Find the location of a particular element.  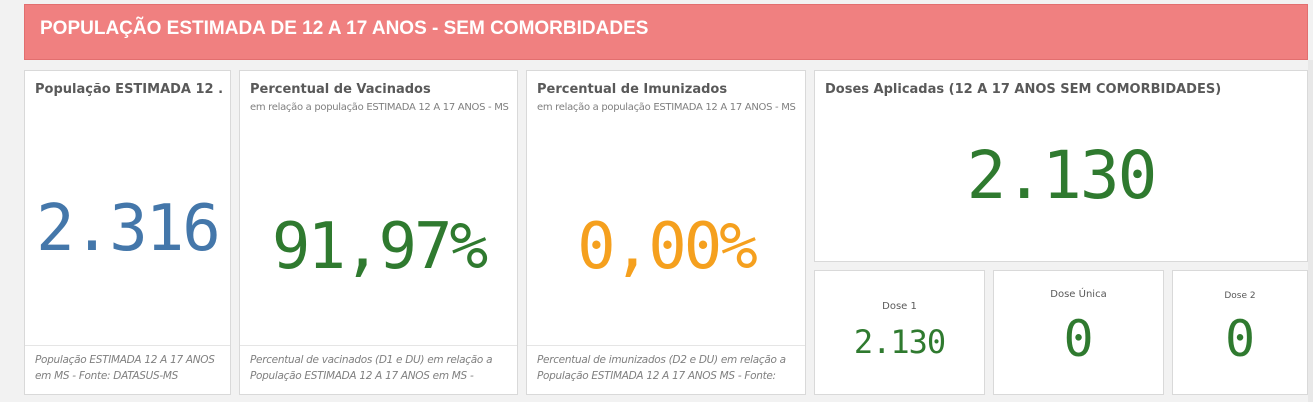

card-label: Dose Única is located at coordinates (1078, 294).